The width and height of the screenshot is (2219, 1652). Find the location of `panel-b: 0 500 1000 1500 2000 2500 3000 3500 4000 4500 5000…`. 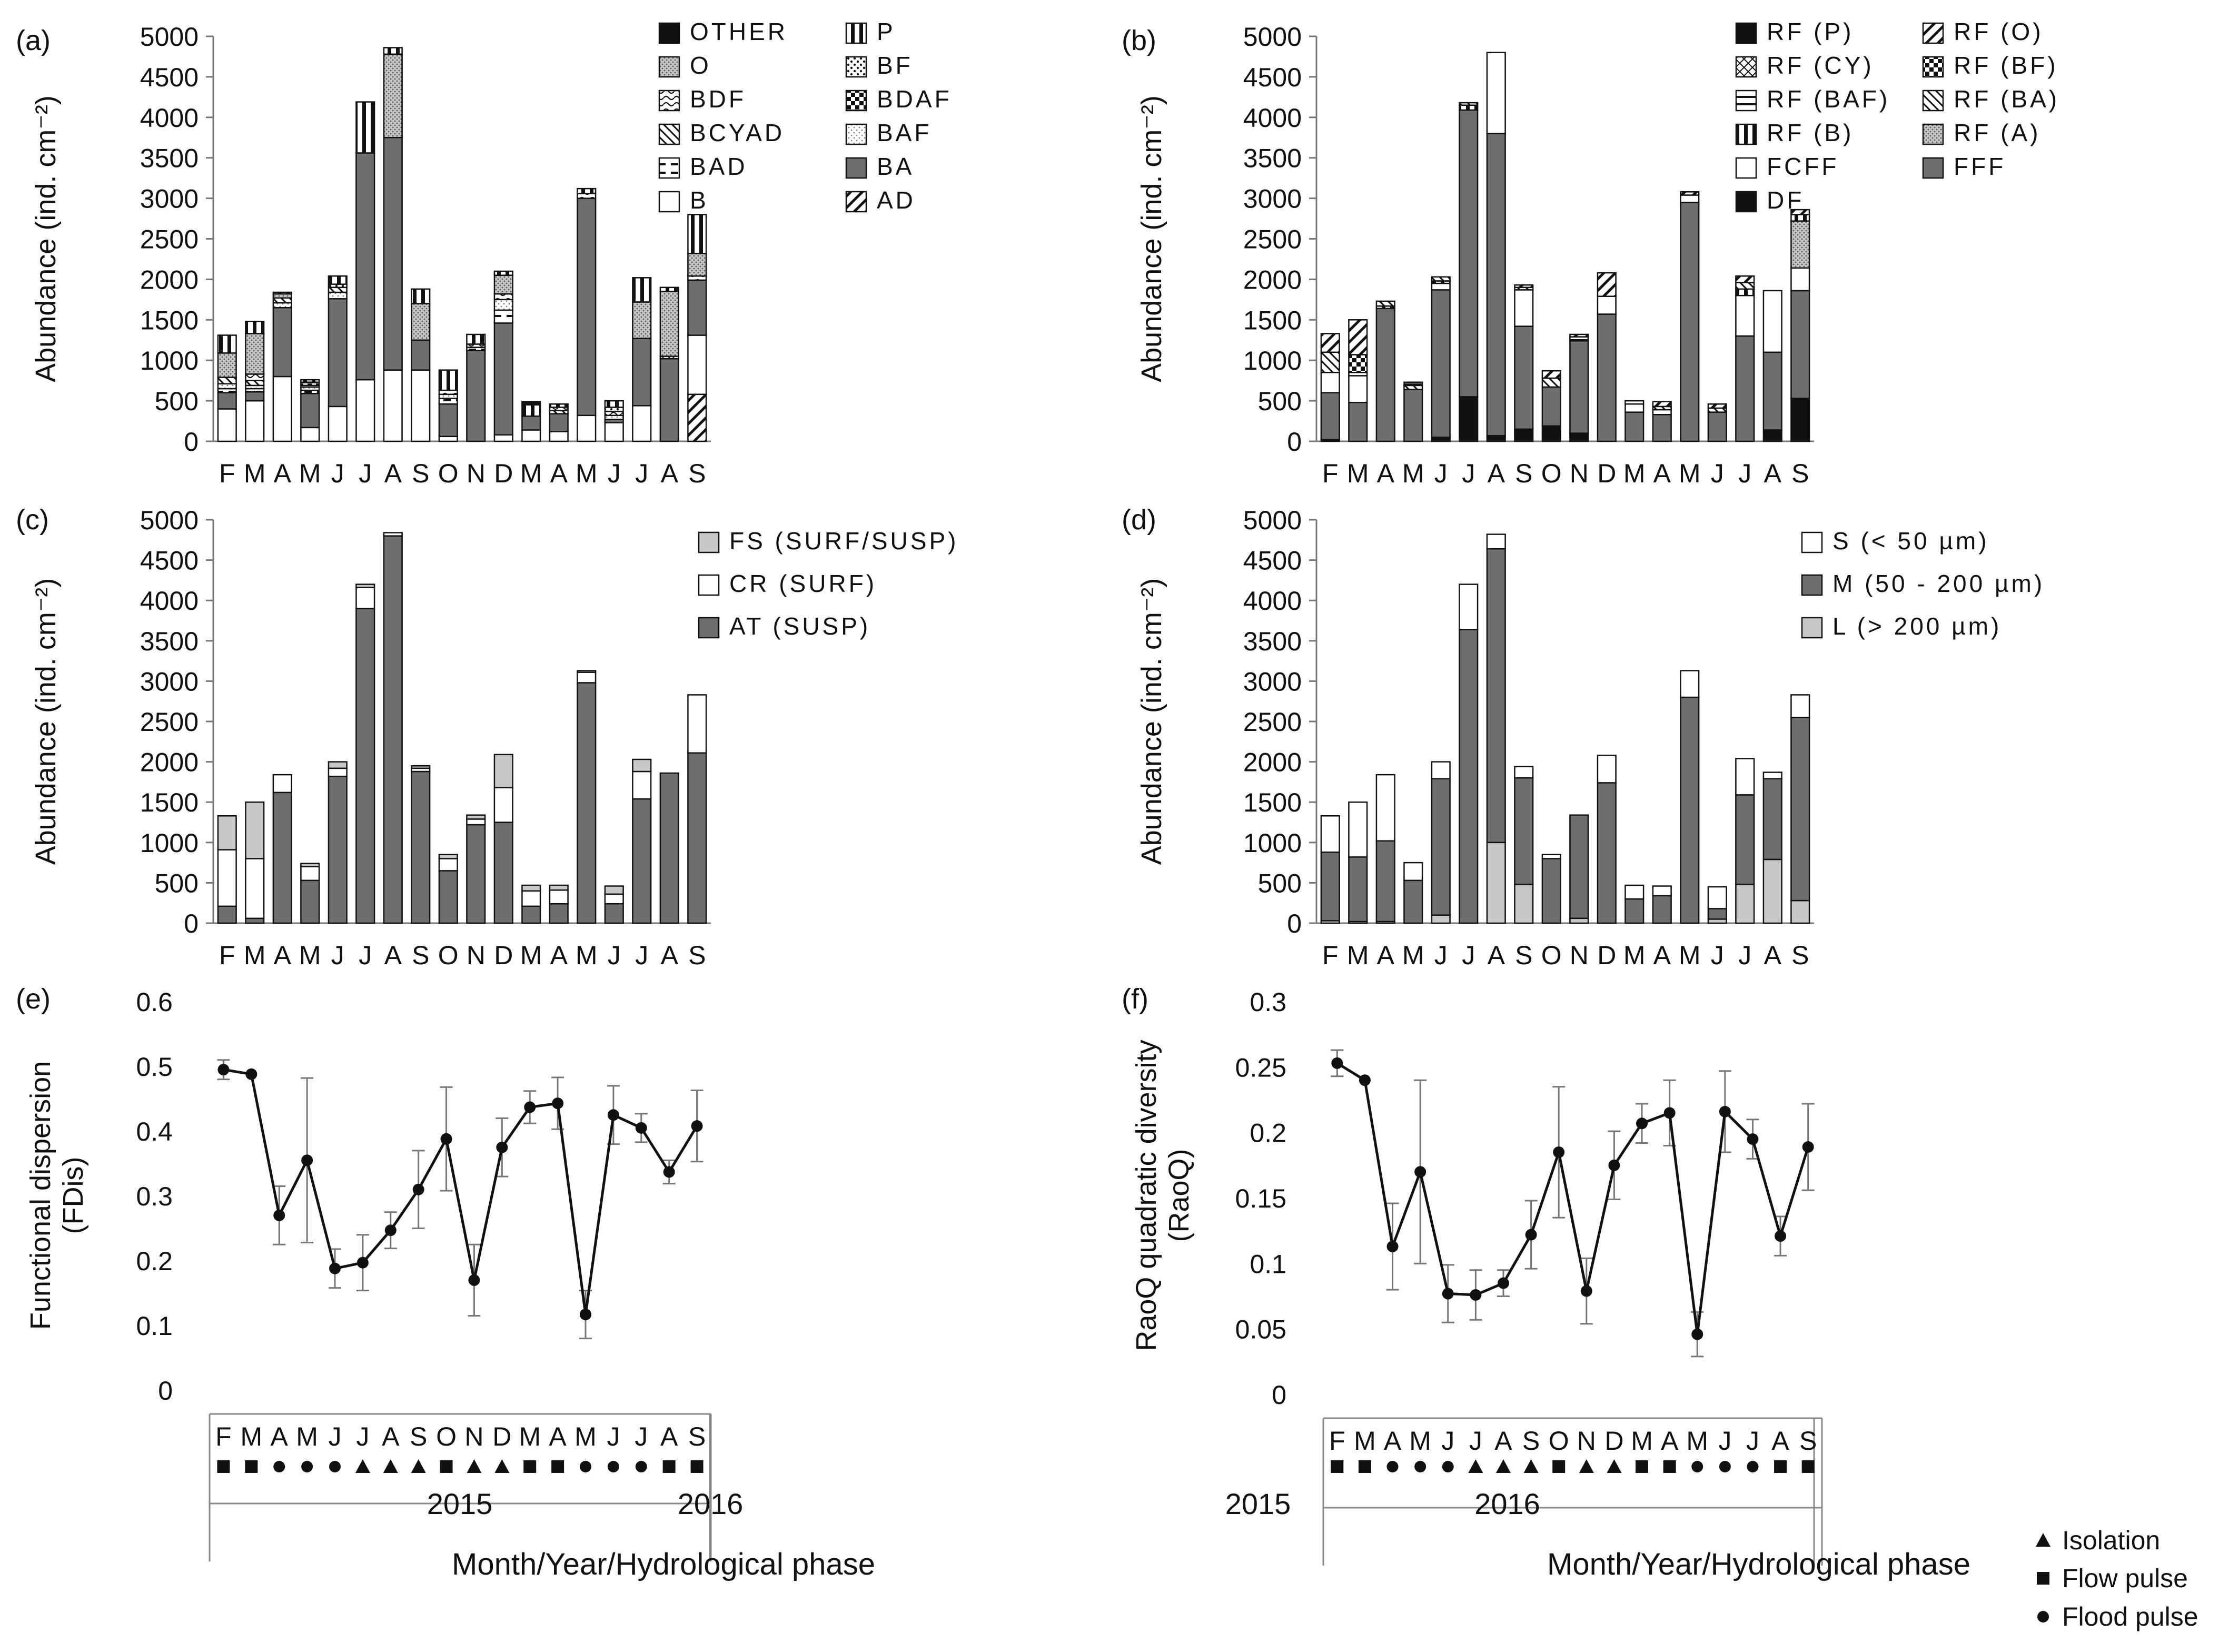

panel-b: 0 500 1000 1500 2000 2500 3000 3500 4000 4500 5000… is located at coordinates (1589, 253).